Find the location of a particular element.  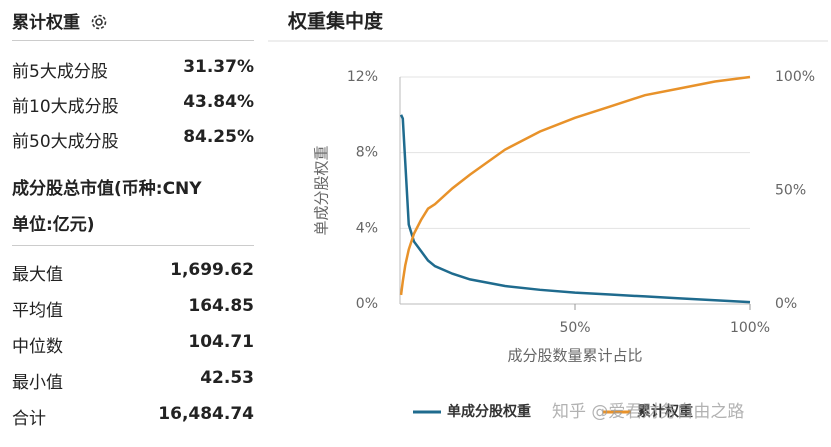

row-value: 1,699.62 is located at coordinates (212, 270).